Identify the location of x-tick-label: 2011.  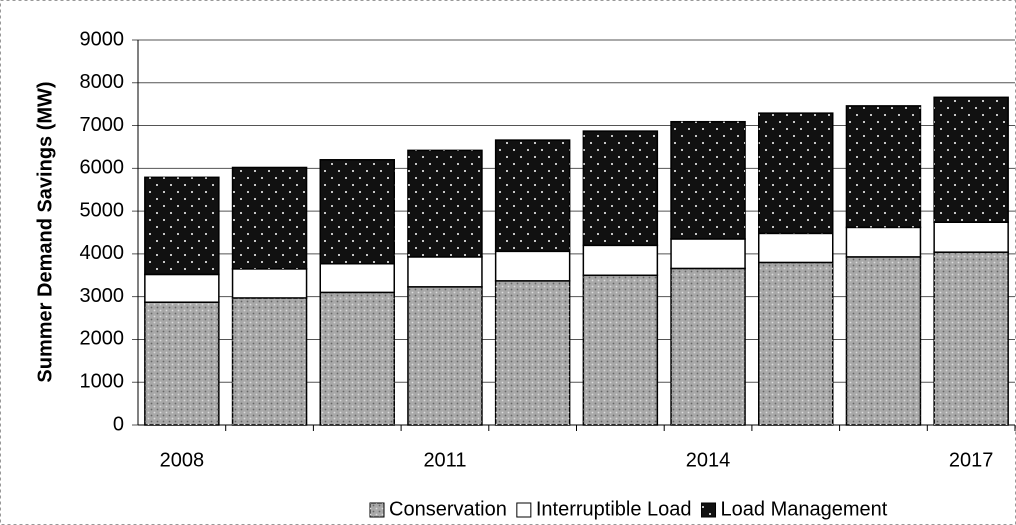
(444, 460).